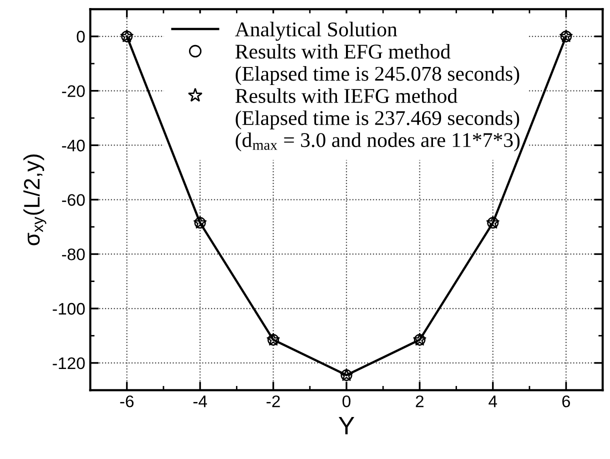  Describe the element at coordinates (80, 36) in the screenshot. I see `y-tick-label: 0` at that location.